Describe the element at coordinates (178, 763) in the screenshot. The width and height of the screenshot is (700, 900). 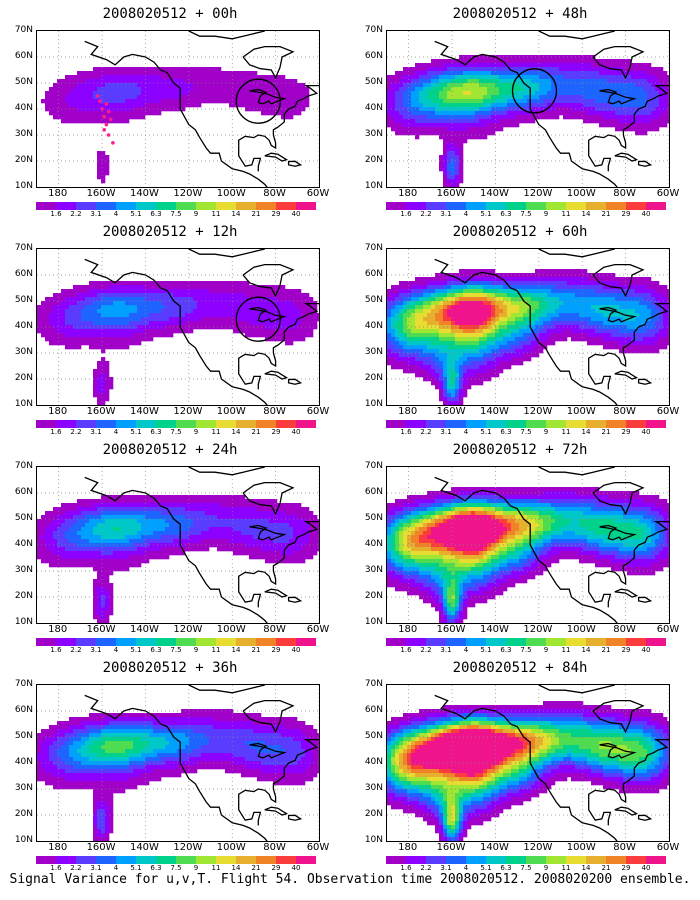
I see `map-plot-area` at that location.